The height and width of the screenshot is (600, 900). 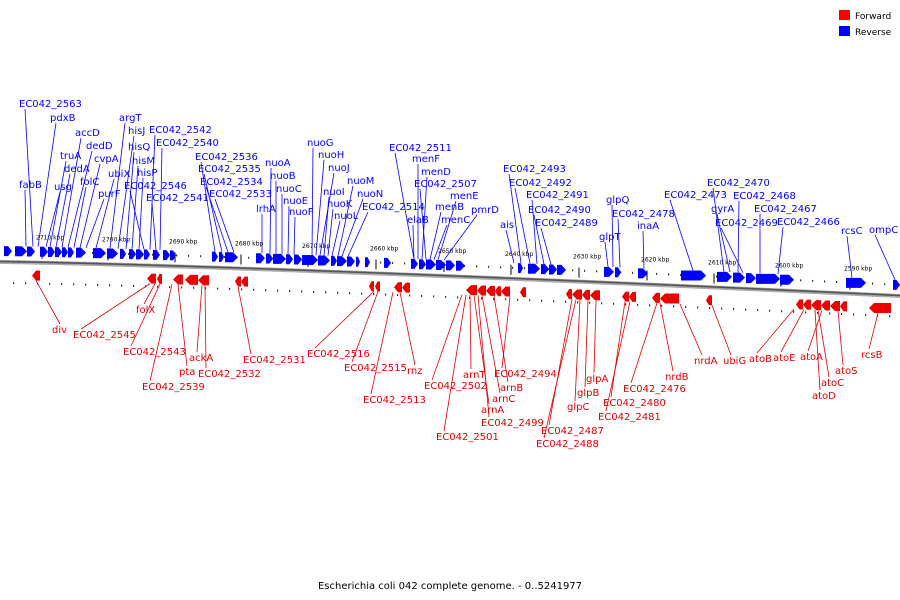 What do you see at coordinates (865, 24) in the screenshot?
I see `legend: Forward Reverse` at bounding box center [865, 24].